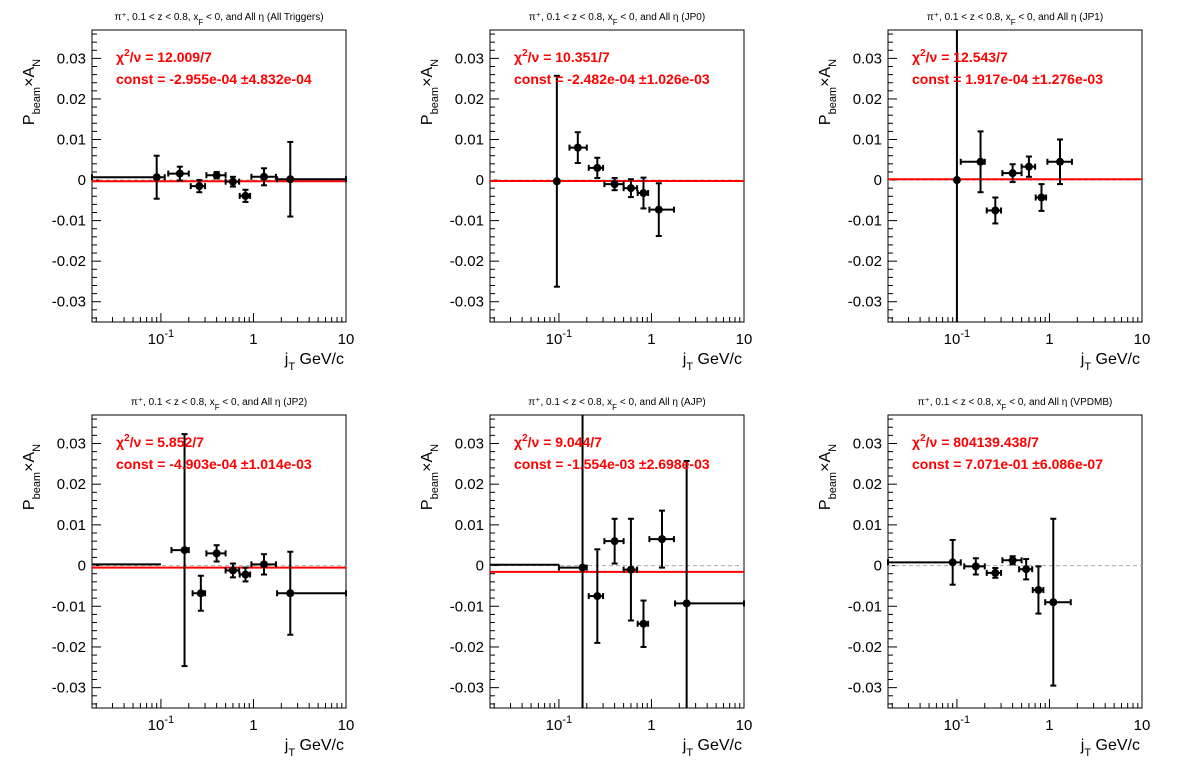 This screenshot has height=772, width=1196. What do you see at coordinates (71, 140) in the screenshot?
I see `y-tick-label: 0.01` at bounding box center [71, 140].